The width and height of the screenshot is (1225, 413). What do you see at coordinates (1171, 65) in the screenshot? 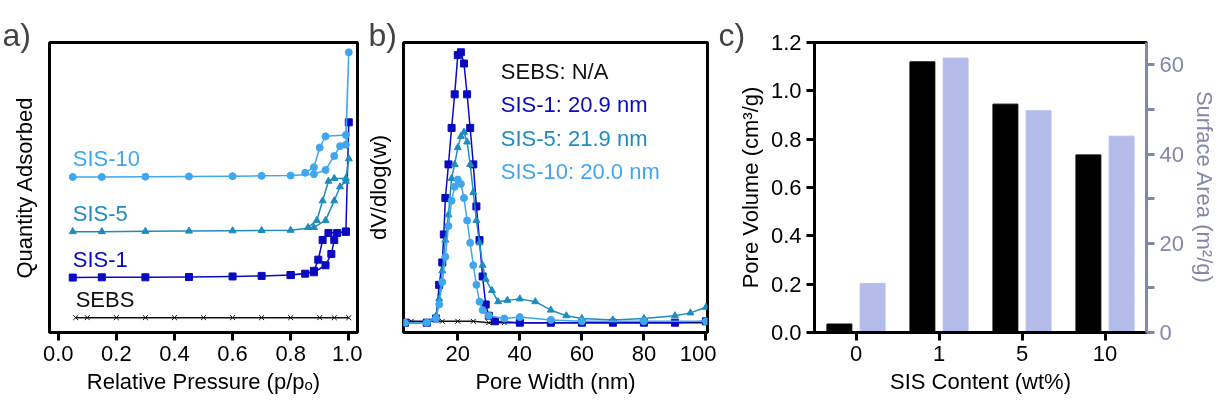
I see `y2-tick-label: 60` at bounding box center [1171, 65].